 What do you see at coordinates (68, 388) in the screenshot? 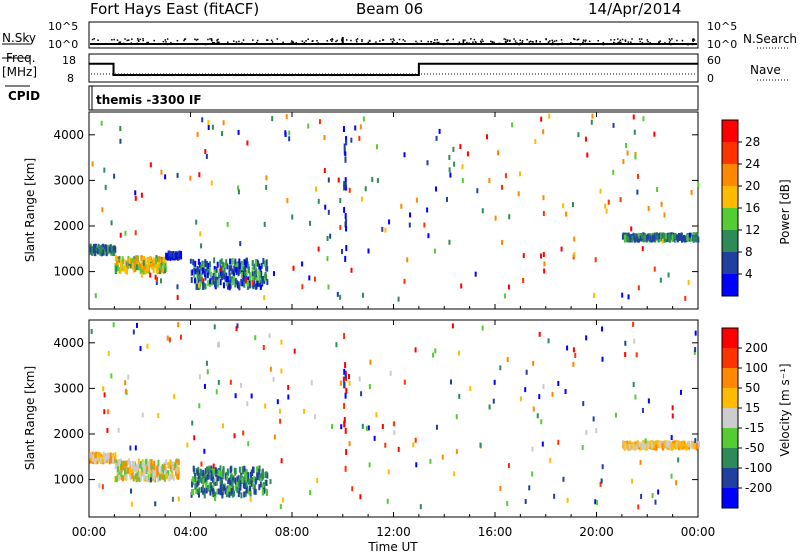
I see `range-tick-label: 3000` at bounding box center [68, 388].